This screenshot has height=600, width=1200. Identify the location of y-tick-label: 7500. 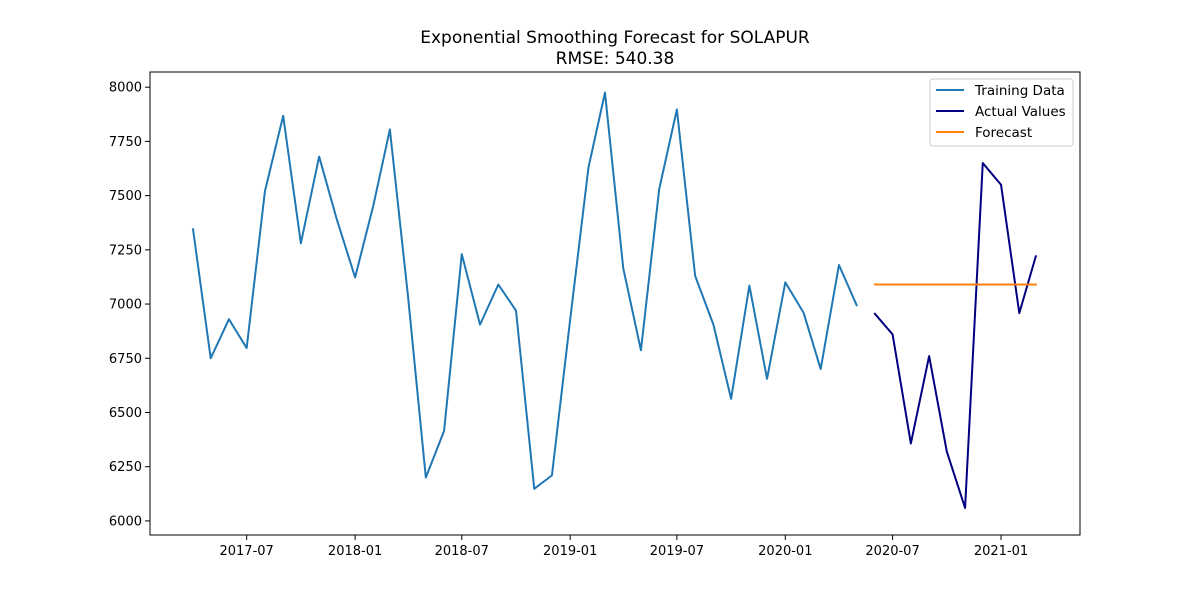
(125, 196).